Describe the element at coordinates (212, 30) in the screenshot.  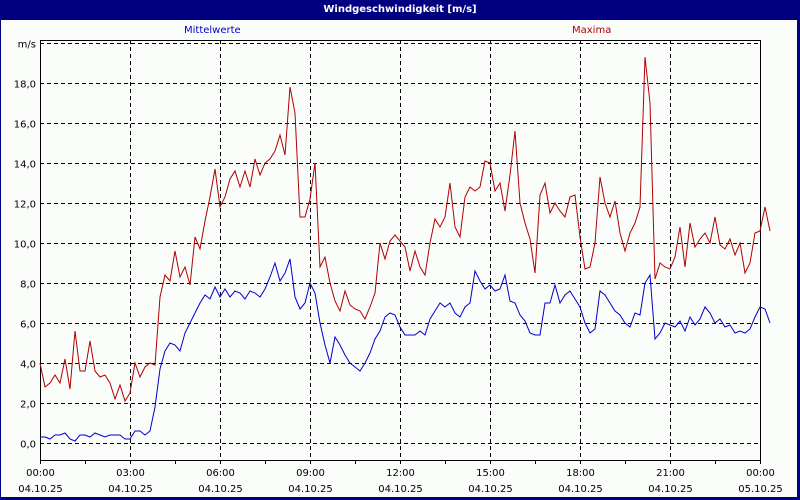
I see `legend-mean: Mittelwerte` at that location.